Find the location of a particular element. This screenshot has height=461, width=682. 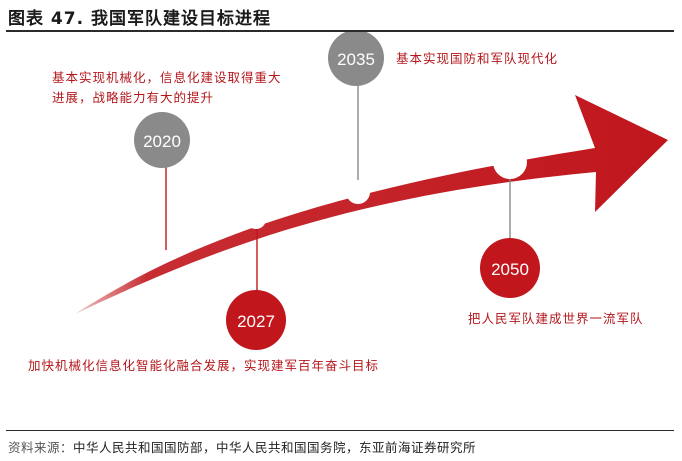

year-bubble-2027 is located at coordinates (256, 320).